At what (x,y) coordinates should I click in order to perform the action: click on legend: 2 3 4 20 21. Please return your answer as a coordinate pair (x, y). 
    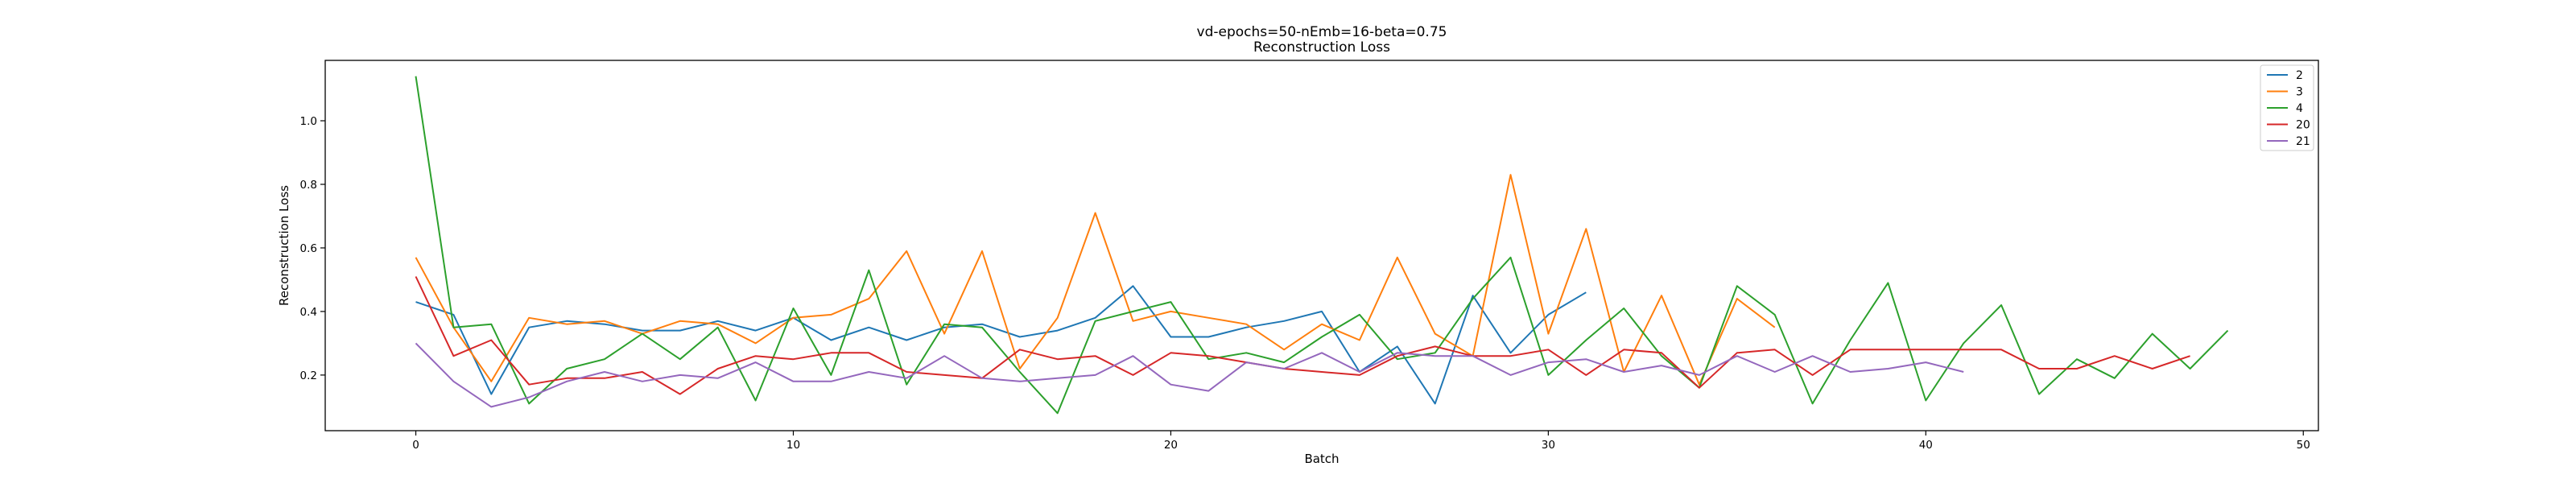
    Looking at the image, I should click on (2287, 107).